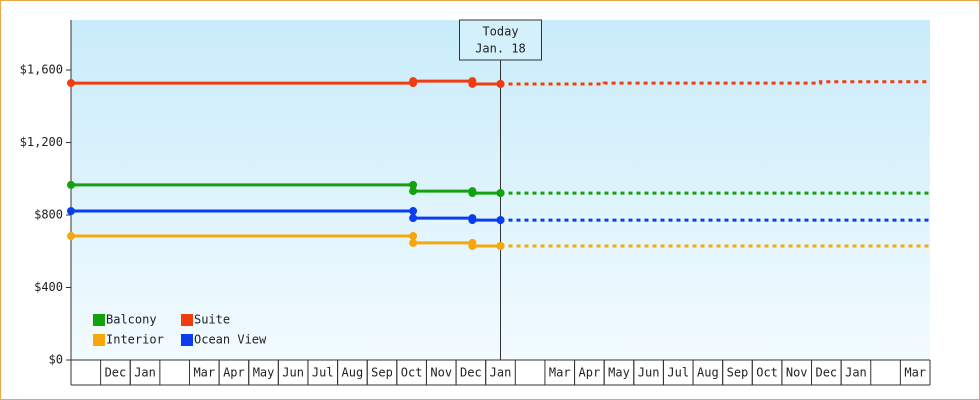 This screenshot has width=980, height=400. What do you see at coordinates (500, 32) in the screenshot?
I see `today-label: Today` at bounding box center [500, 32].